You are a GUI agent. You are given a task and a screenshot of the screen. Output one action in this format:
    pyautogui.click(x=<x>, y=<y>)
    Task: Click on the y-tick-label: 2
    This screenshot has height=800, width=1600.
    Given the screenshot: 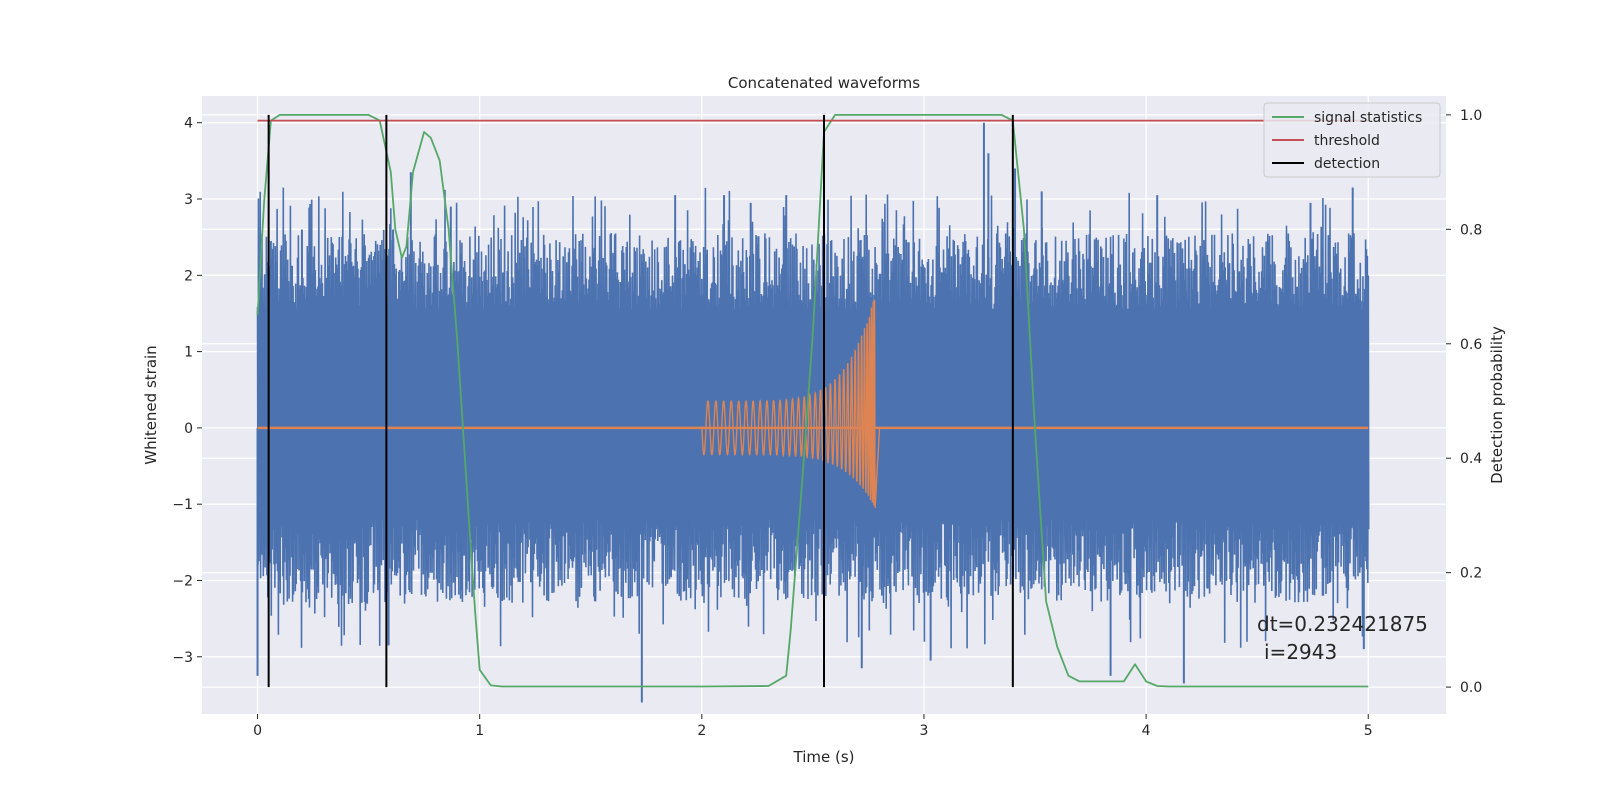 What is the action you would take?
    pyautogui.click(x=188, y=276)
    